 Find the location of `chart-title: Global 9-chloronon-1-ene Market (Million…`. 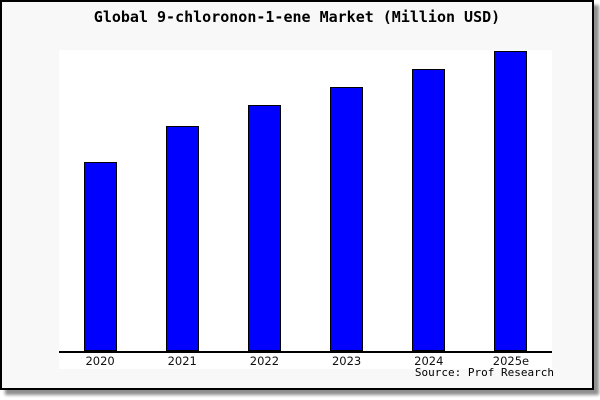

chart-title: Global 9-chloronon-1-ene Market (Million… is located at coordinates (297, 17).